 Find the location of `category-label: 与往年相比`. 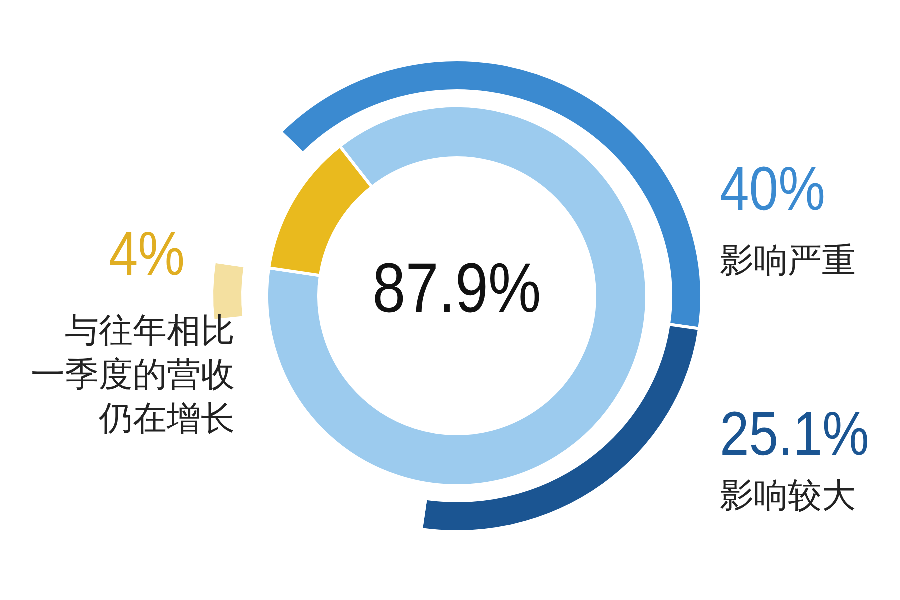

category-label: 与往年相比 is located at coordinates (150, 331).